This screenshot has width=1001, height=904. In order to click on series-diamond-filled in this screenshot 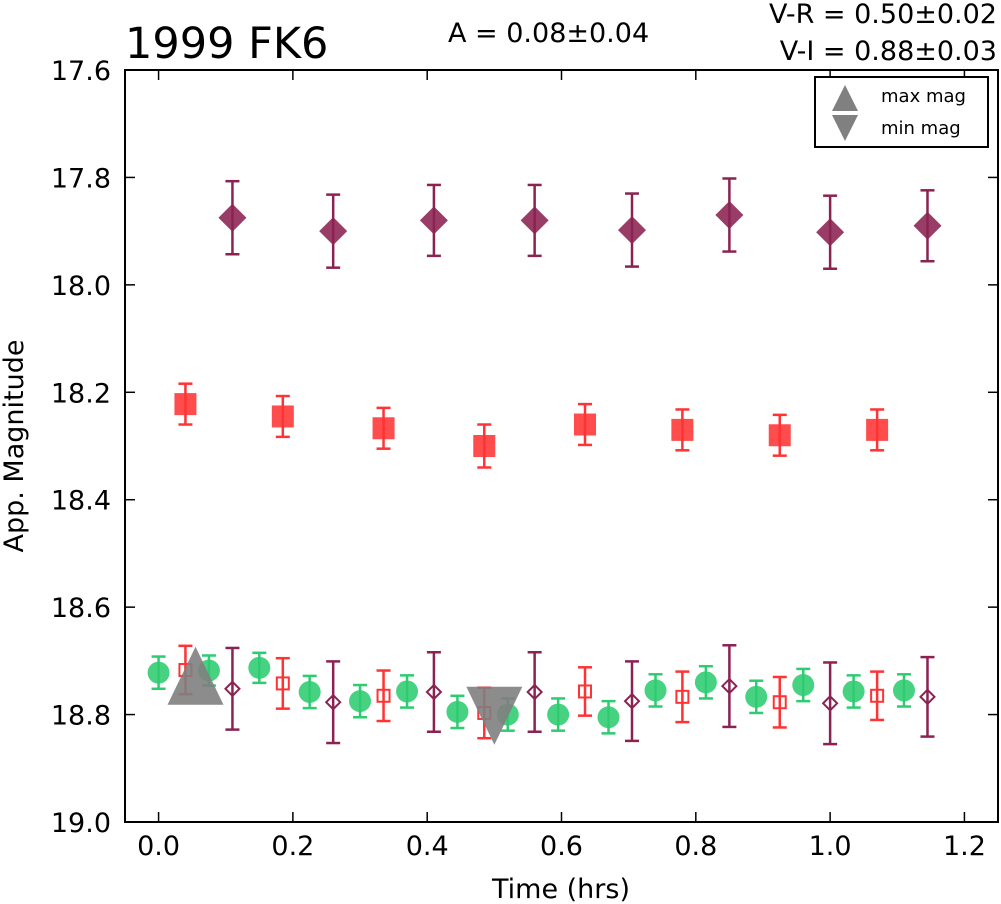, I will do `click(580, 223)`.